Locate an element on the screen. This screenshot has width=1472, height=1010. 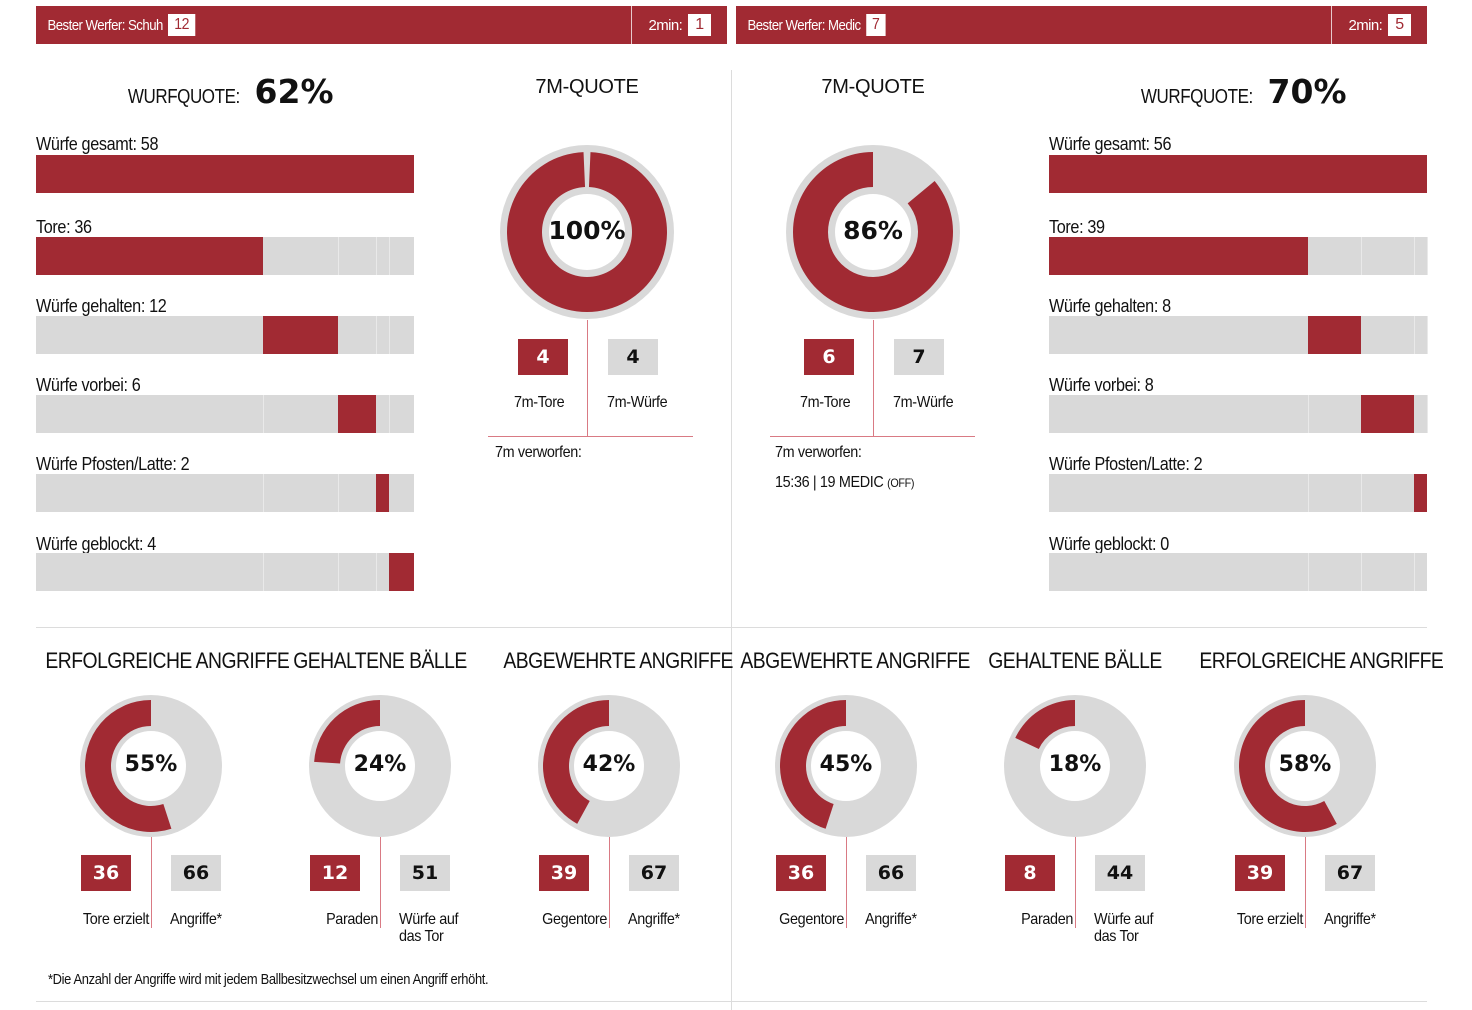
best-thrower: Bester Werfer: Medic 7 is located at coordinates (811, 25).